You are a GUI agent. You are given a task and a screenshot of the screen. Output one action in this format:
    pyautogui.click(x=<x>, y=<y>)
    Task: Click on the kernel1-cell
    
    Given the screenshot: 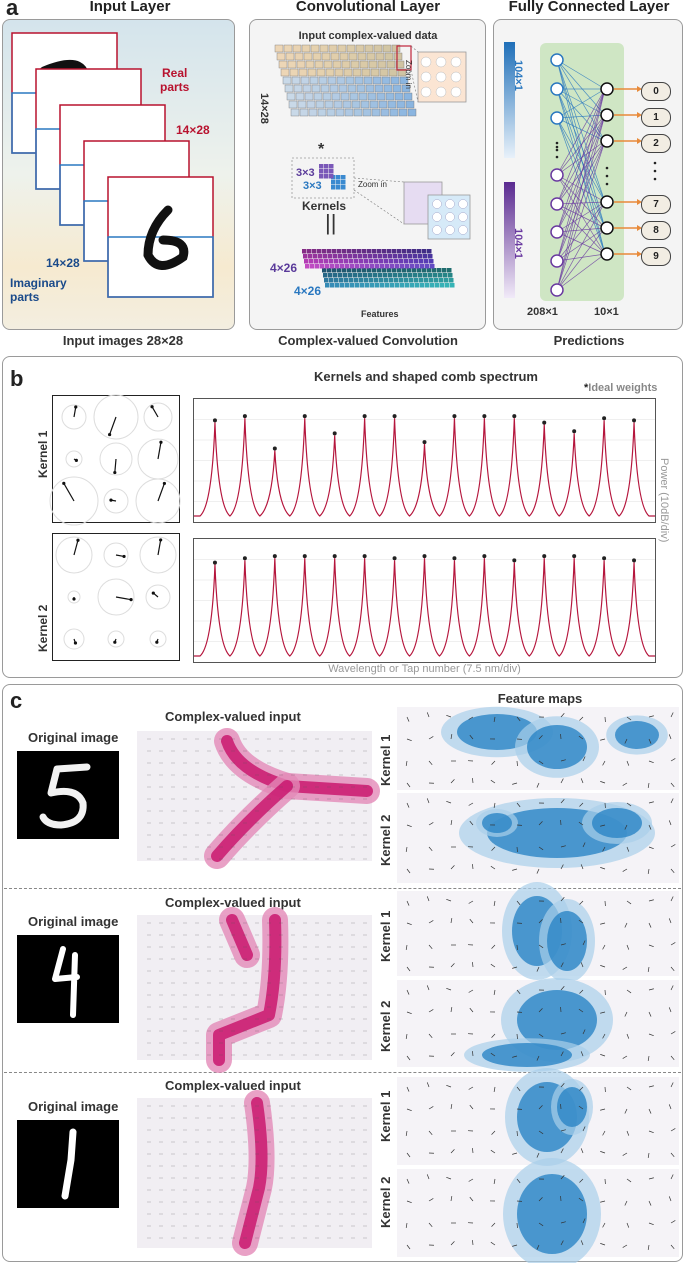 What is the action you would take?
    pyautogui.click(x=331, y=176)
    